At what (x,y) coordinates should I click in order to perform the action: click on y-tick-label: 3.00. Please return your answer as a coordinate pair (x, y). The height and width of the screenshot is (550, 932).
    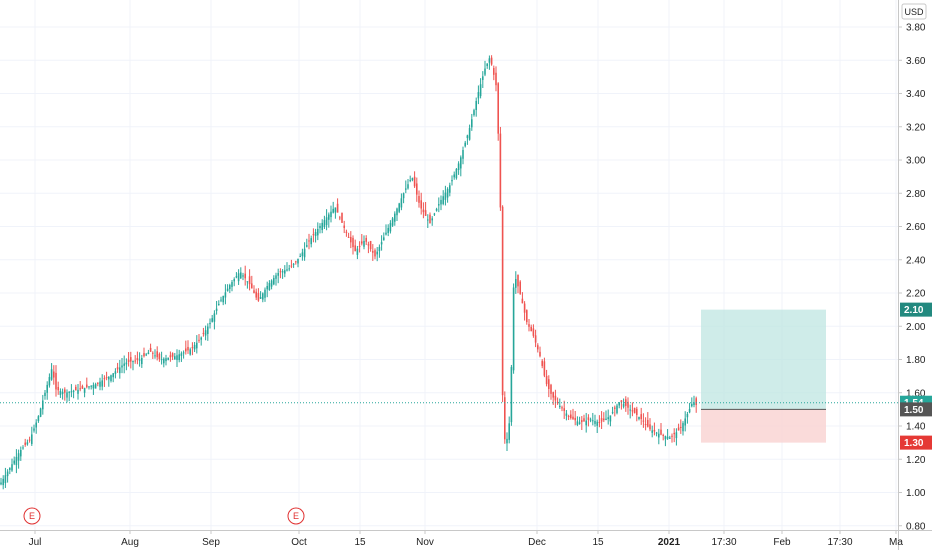
    Looking at the image, I should click on (916, 161).